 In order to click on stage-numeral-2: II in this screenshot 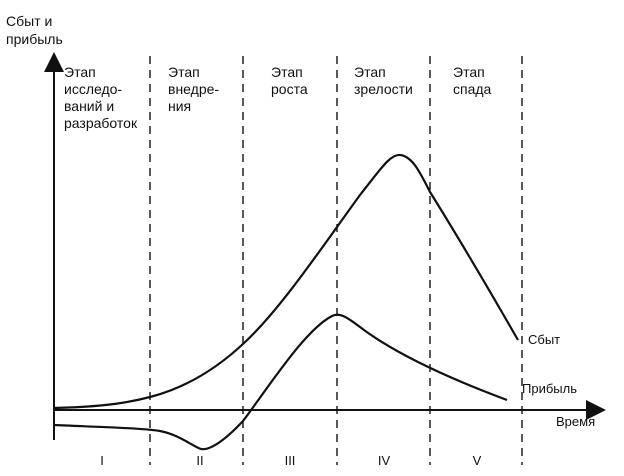, I will do `click(200, 460)`.